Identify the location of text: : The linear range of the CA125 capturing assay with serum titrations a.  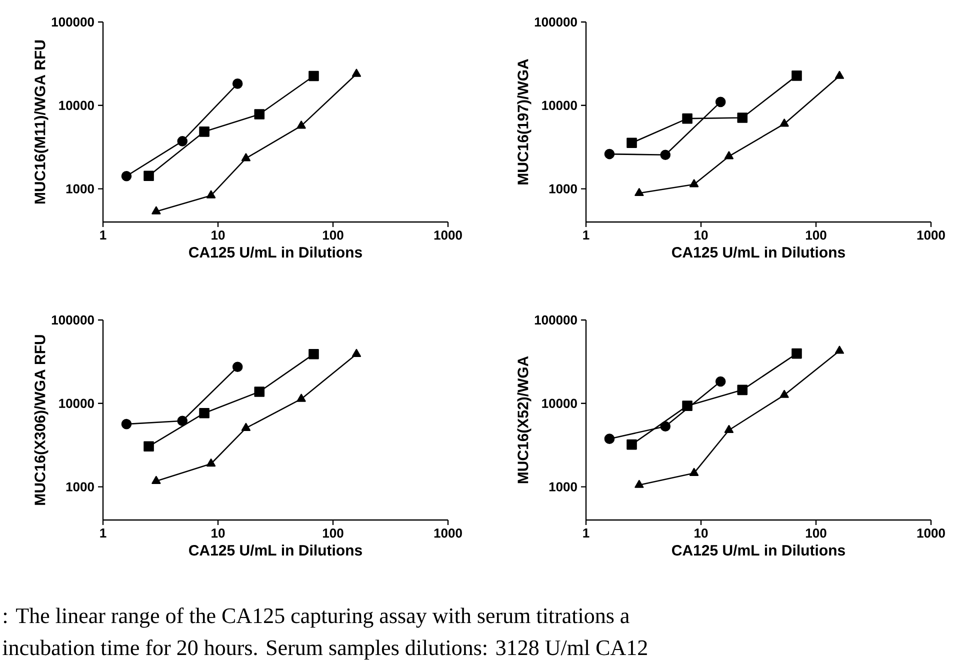
(317, 617).